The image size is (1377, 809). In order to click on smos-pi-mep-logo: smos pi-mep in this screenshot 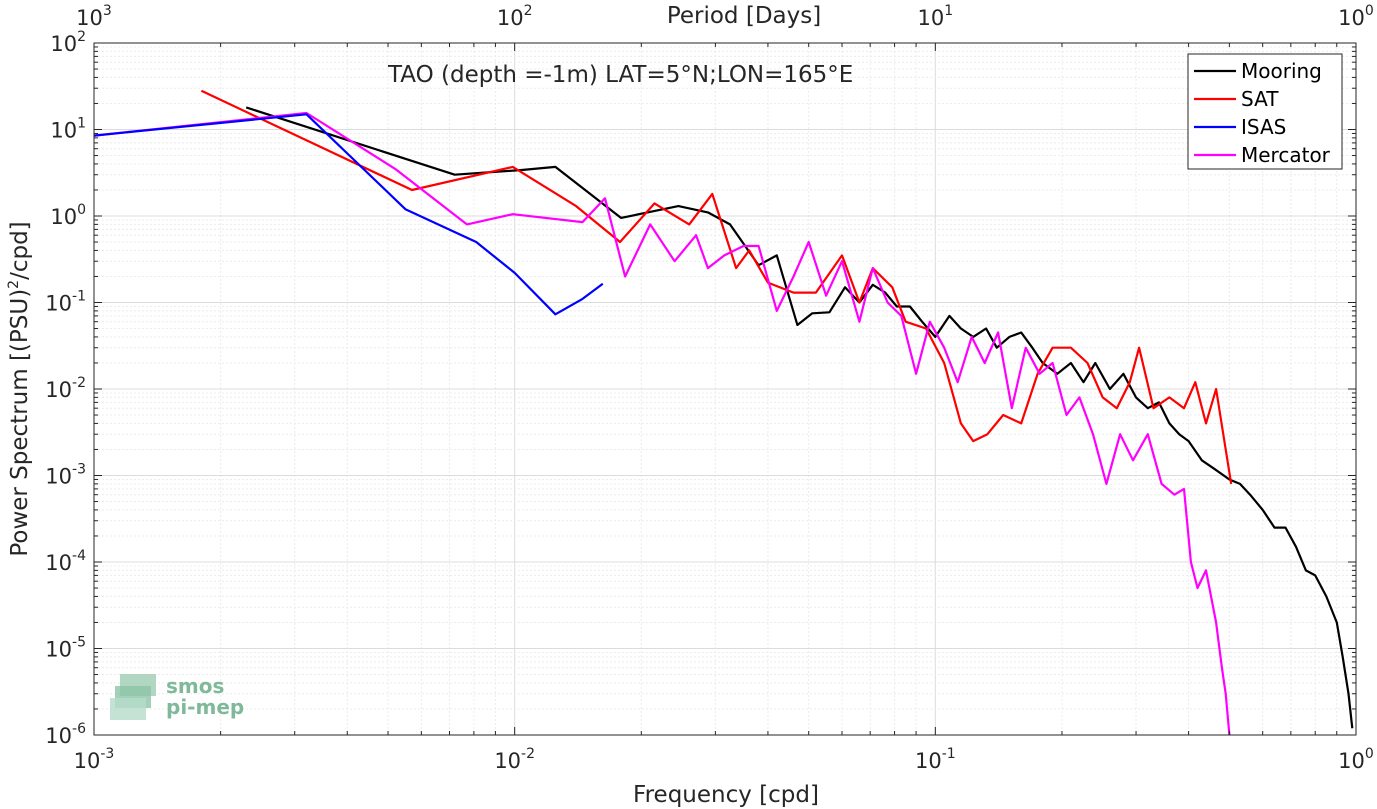, I will do `click(177, 697)`.